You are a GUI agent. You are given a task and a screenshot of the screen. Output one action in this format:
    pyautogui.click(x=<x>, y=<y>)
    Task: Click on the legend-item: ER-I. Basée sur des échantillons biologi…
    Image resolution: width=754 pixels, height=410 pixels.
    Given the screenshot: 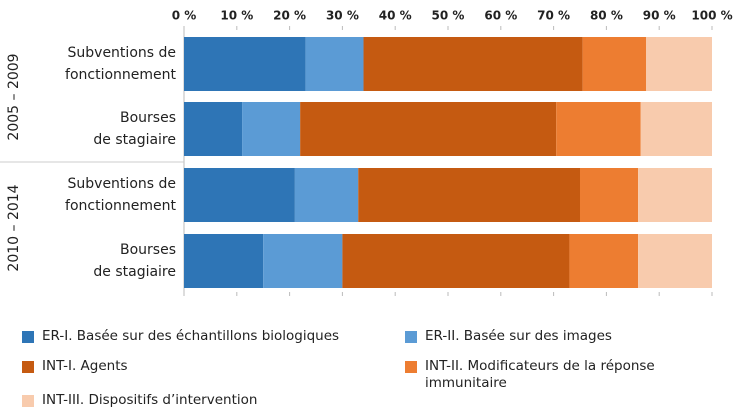 What is the action you would take?
    pyautogui.click(x=207, y=336)
    